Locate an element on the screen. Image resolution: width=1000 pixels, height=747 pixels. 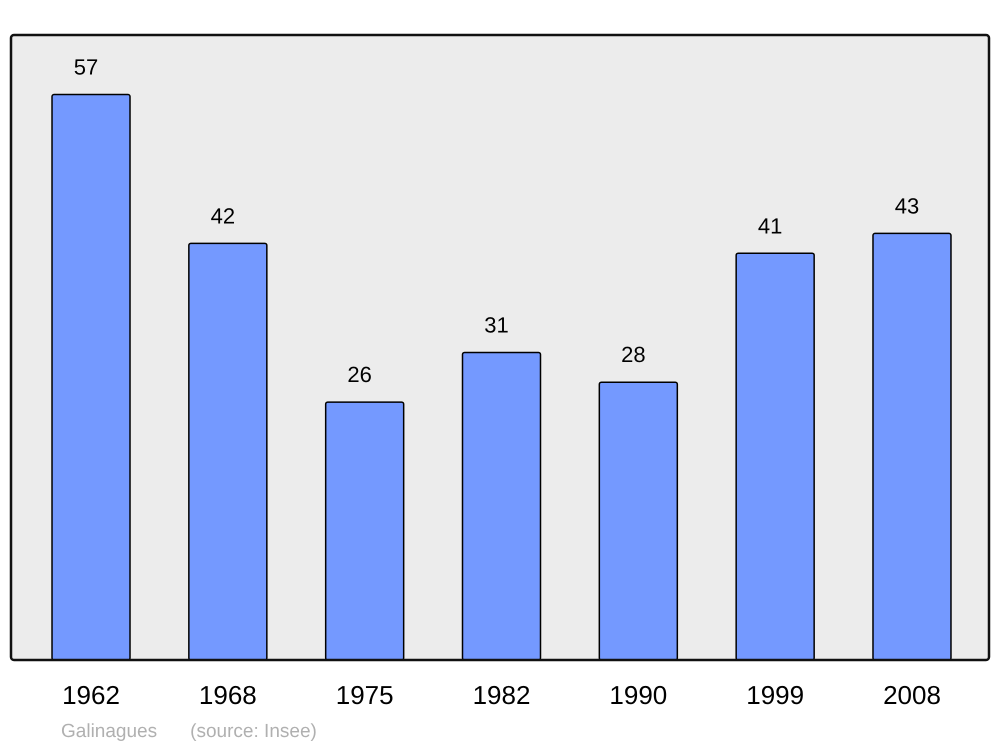
x-tick-label: 1975 is located at coordinates (365, 695).